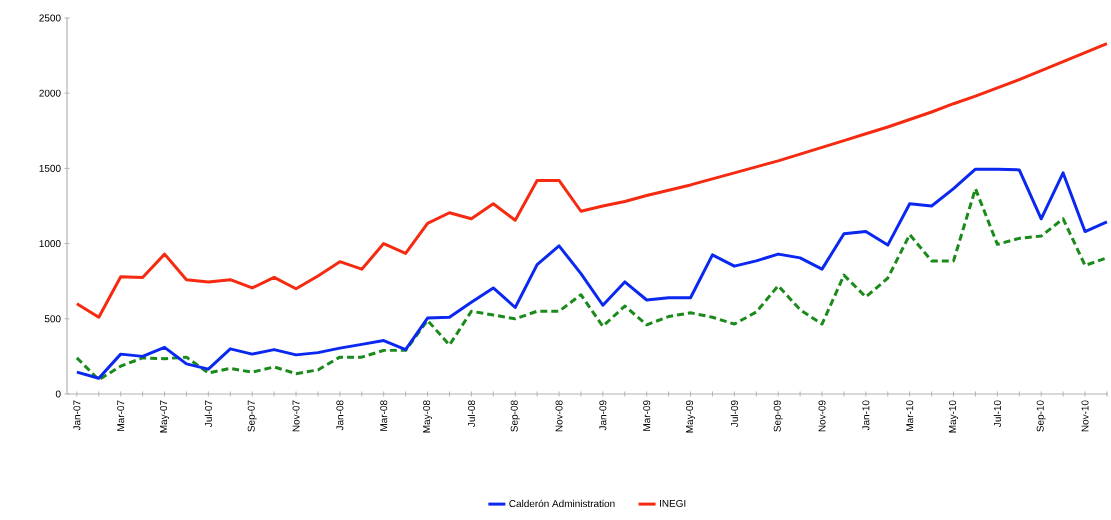  Describe the element at coordinates (384, 415) in the screenshot. I see `x-tick-label: Mar-08` at that location.